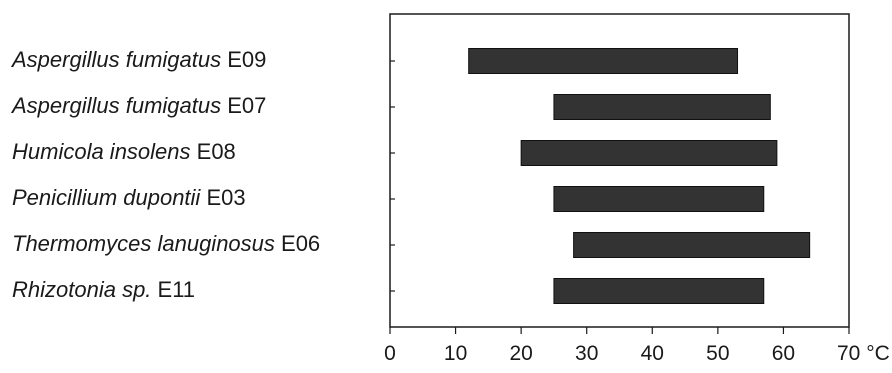  Describe the element at coordinates (649, 153) in the screenshot. I see `bar-e08` at that location.